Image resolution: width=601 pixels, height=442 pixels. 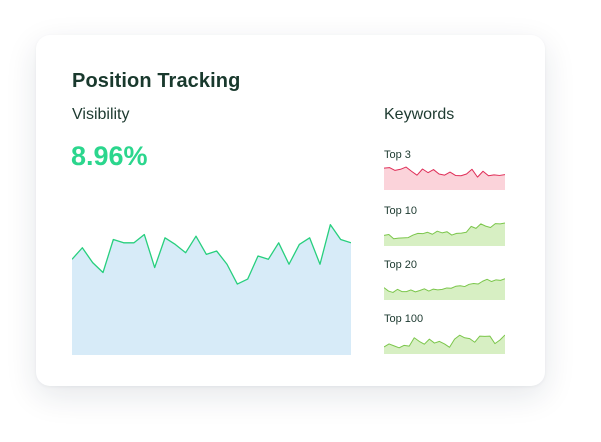 What do you see at coordinates (401, 265) in the screenshot?
I see `keyword-title-top-20: Top 20` at bounding box center [401, 265].